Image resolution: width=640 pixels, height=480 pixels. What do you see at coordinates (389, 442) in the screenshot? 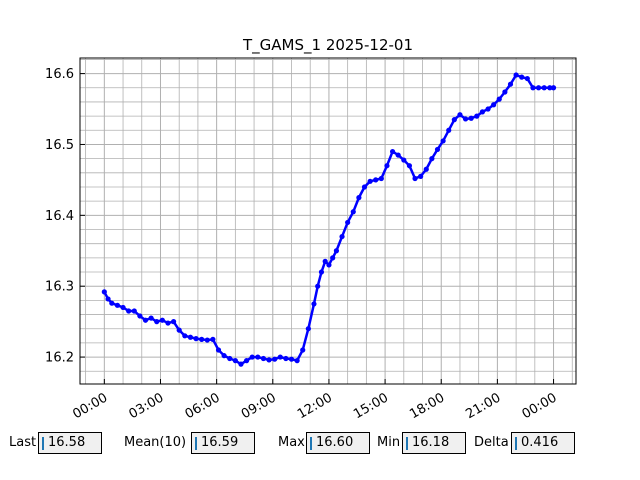
I see `stat-label-min: Min` at bounding box center [389, 442].